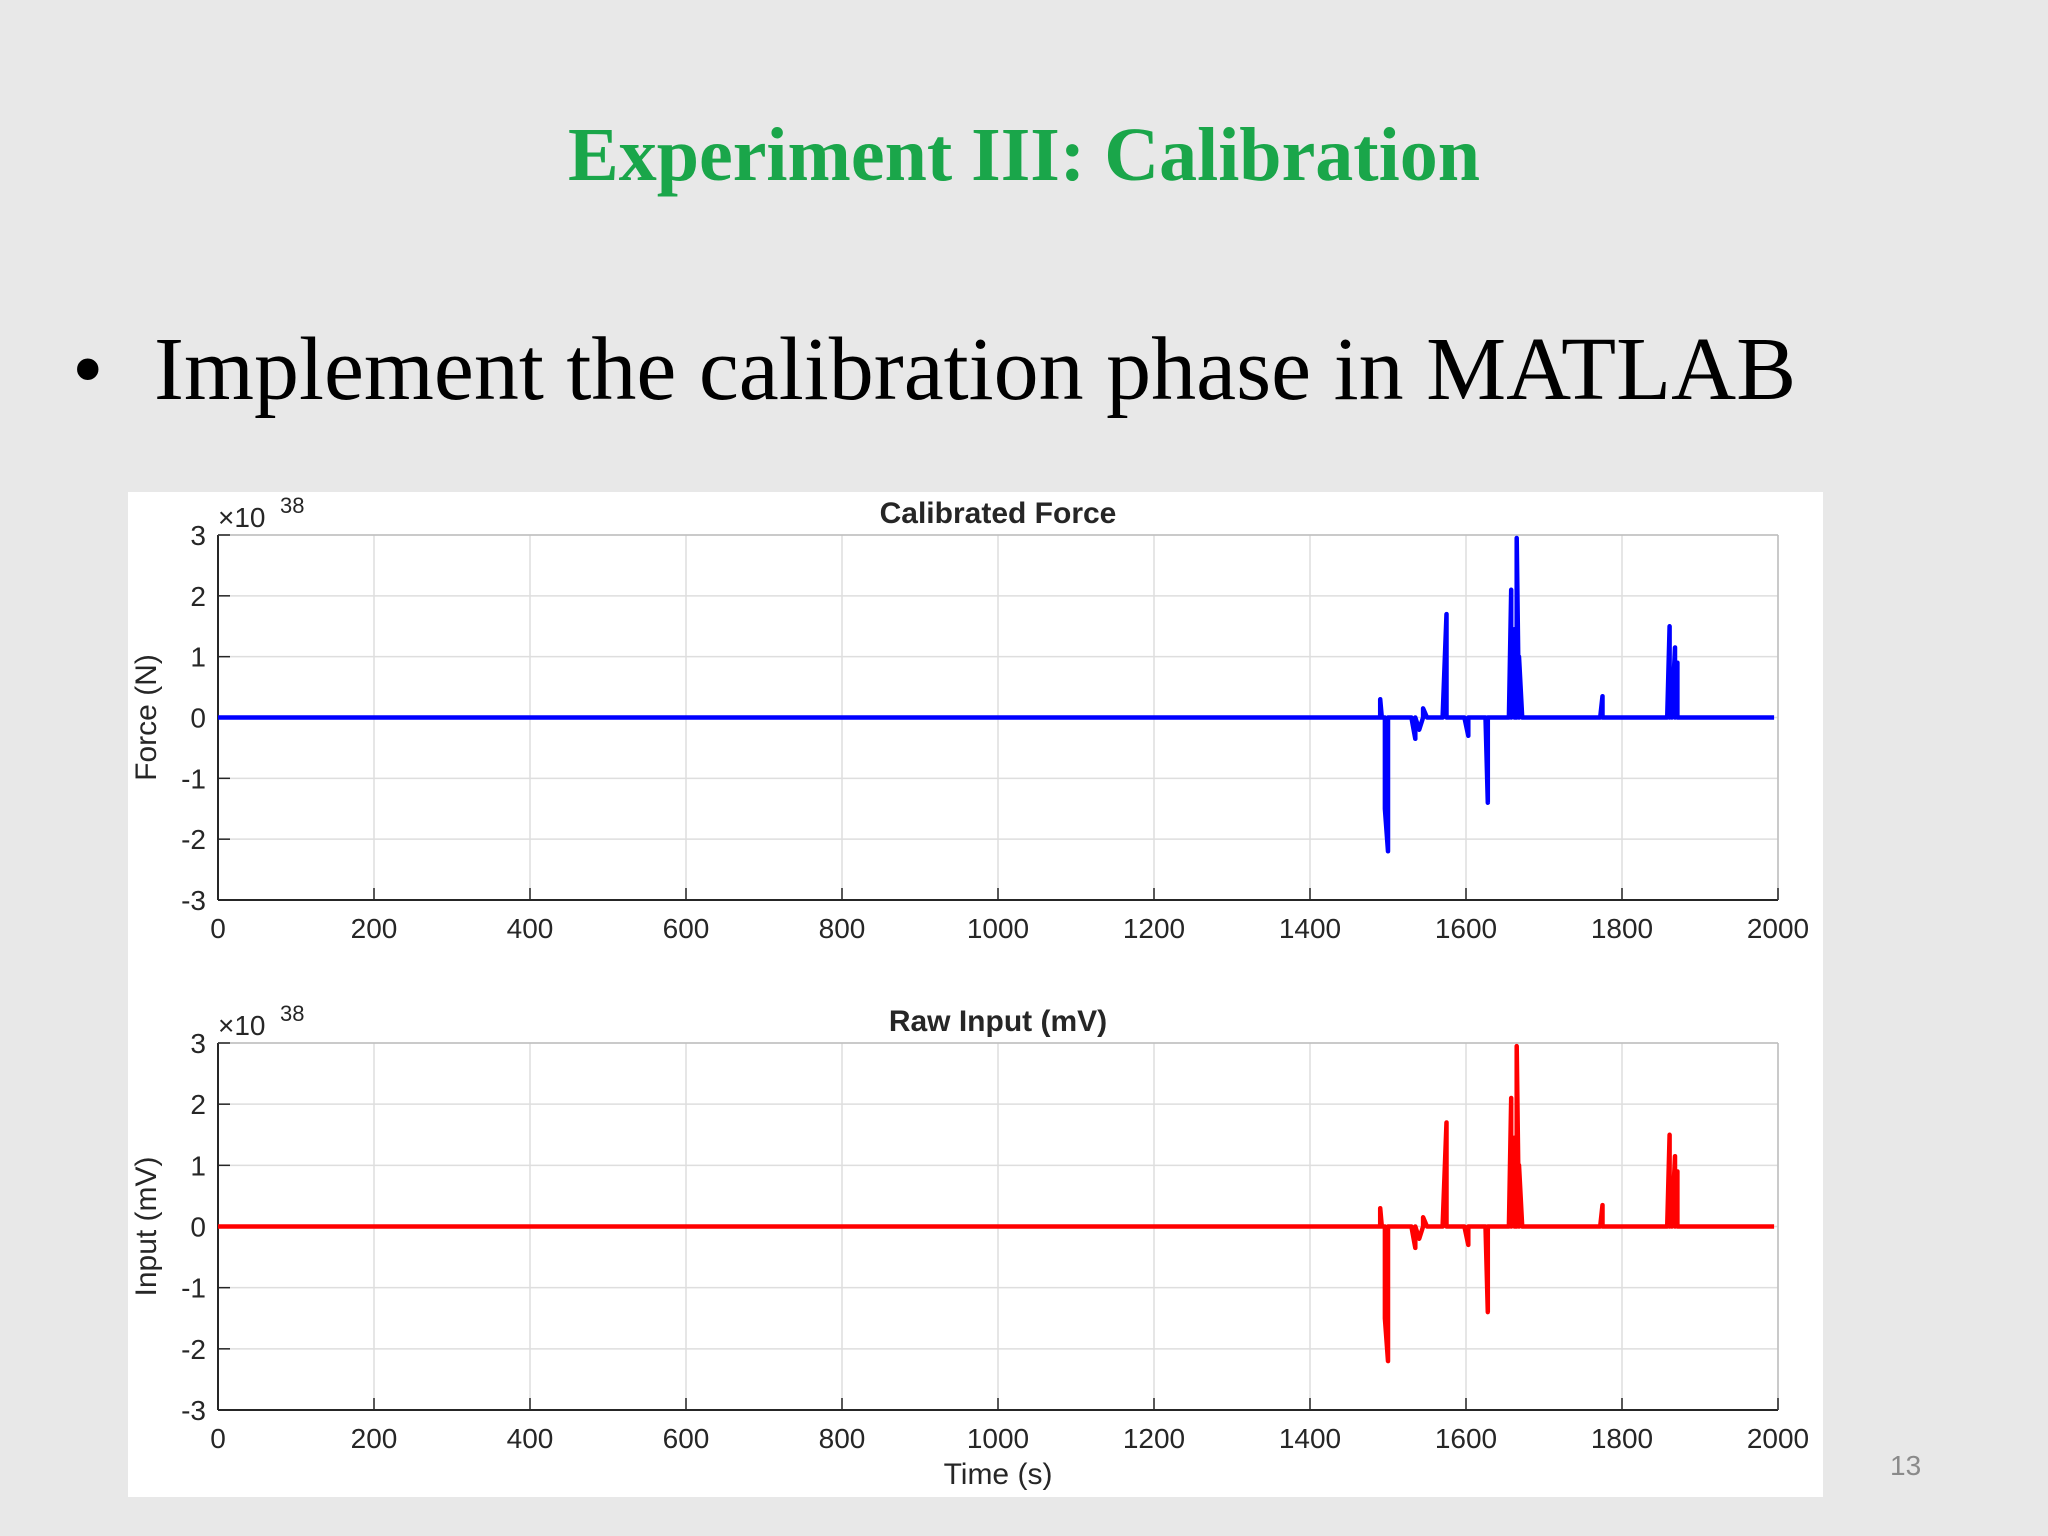 The height and width of the screenshot is (1536, 2048). What do you see at coordinates (146, 1226) in the screenshot?
I see `y-axis-label: Input (mV)` at bounding box center [146, 1226].